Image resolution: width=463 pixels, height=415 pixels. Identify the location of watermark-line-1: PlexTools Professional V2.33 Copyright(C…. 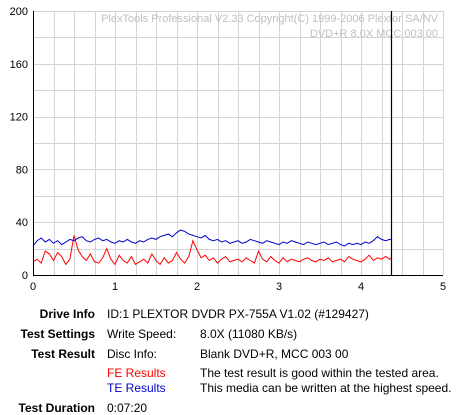
(270, 19).